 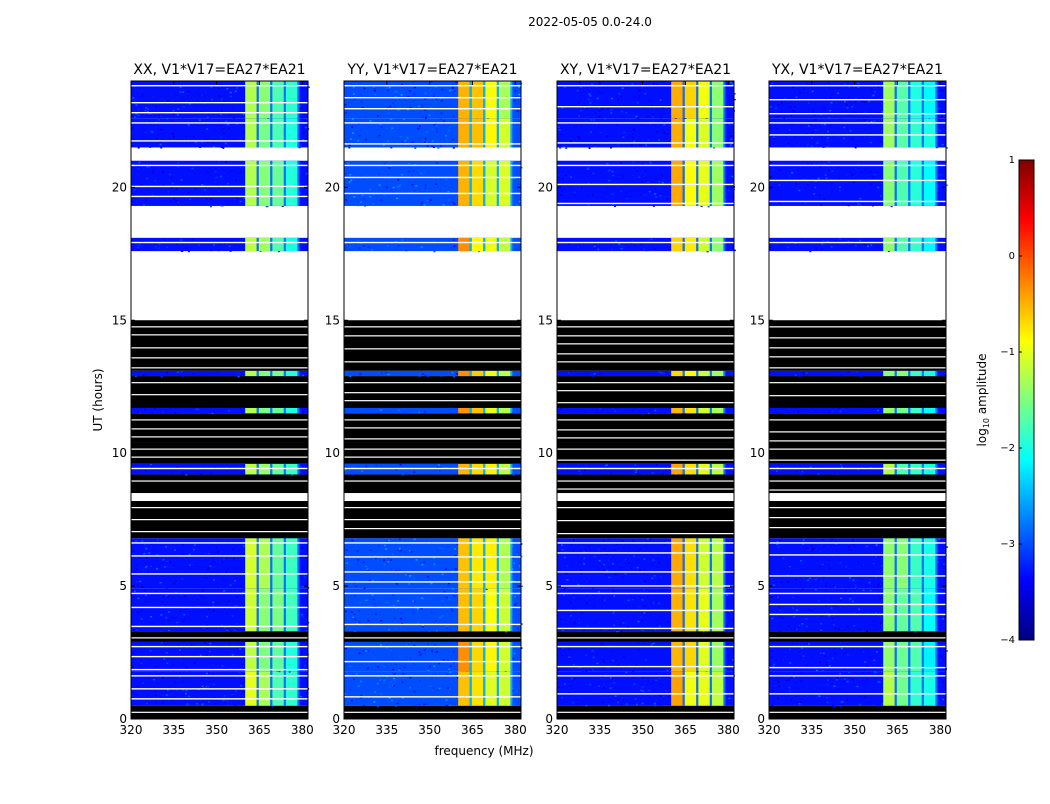 What do you see at coordinates (811, 730) in the screenshot?
I see `x-tick-label: 335` at bounding box center [811, 730].